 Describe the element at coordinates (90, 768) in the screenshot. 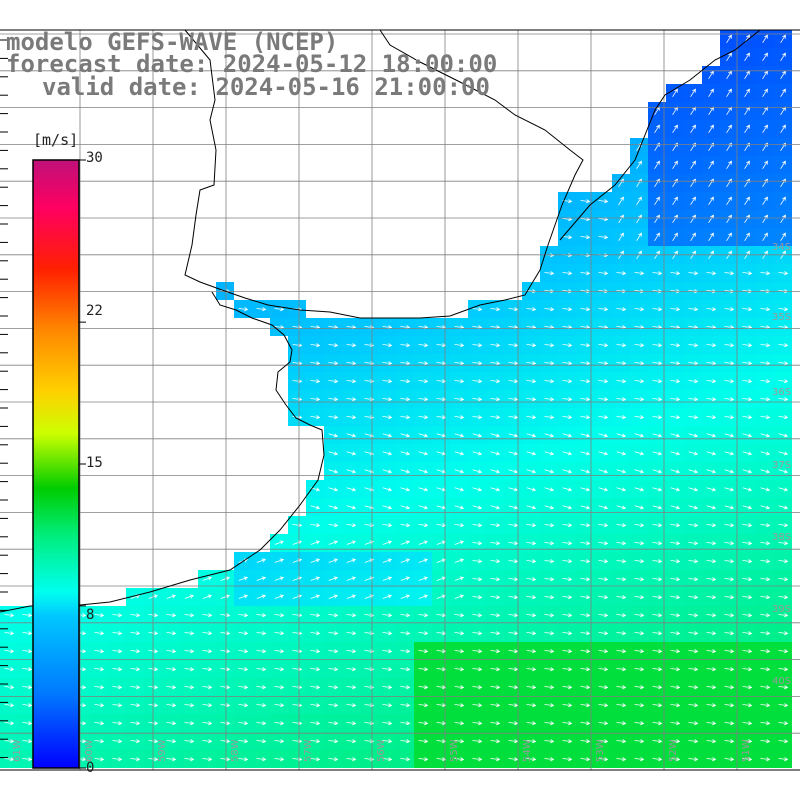

I see `colorbar-tick-0: 0` at that location.